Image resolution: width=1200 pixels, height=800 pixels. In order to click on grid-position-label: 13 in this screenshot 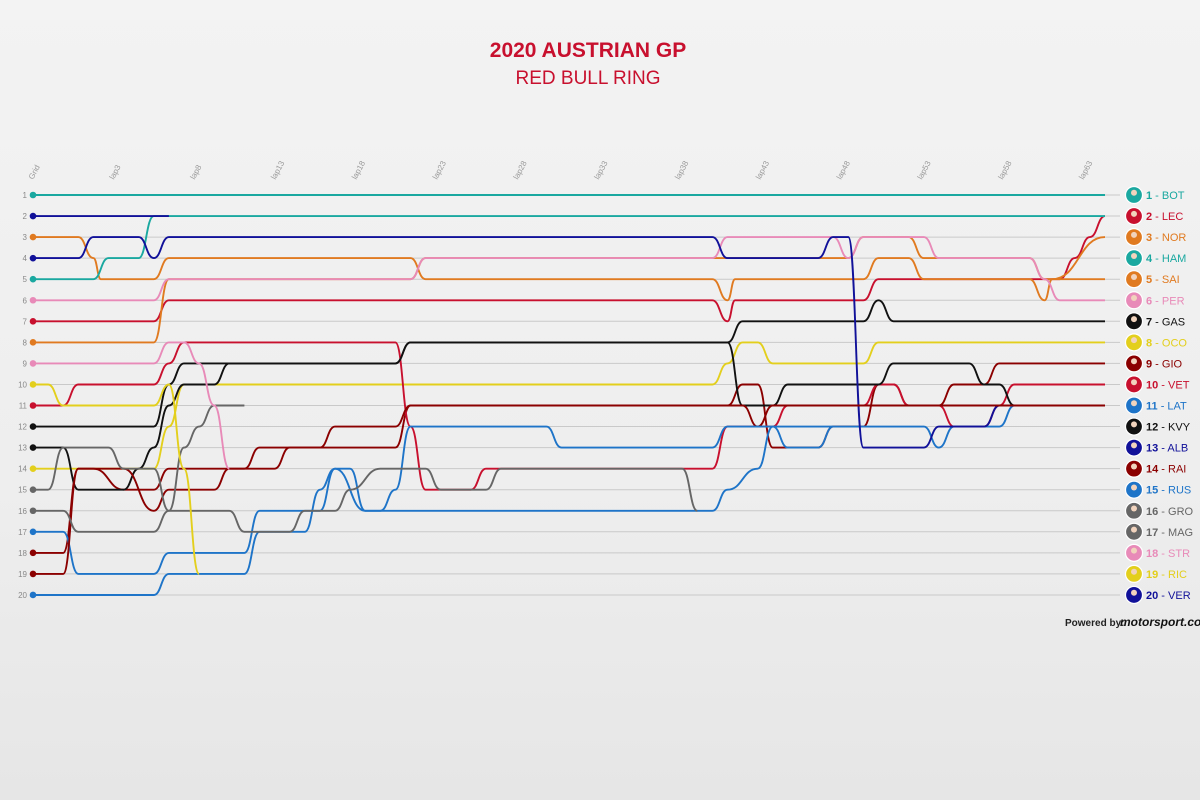, I will do `click(22, 448)`.